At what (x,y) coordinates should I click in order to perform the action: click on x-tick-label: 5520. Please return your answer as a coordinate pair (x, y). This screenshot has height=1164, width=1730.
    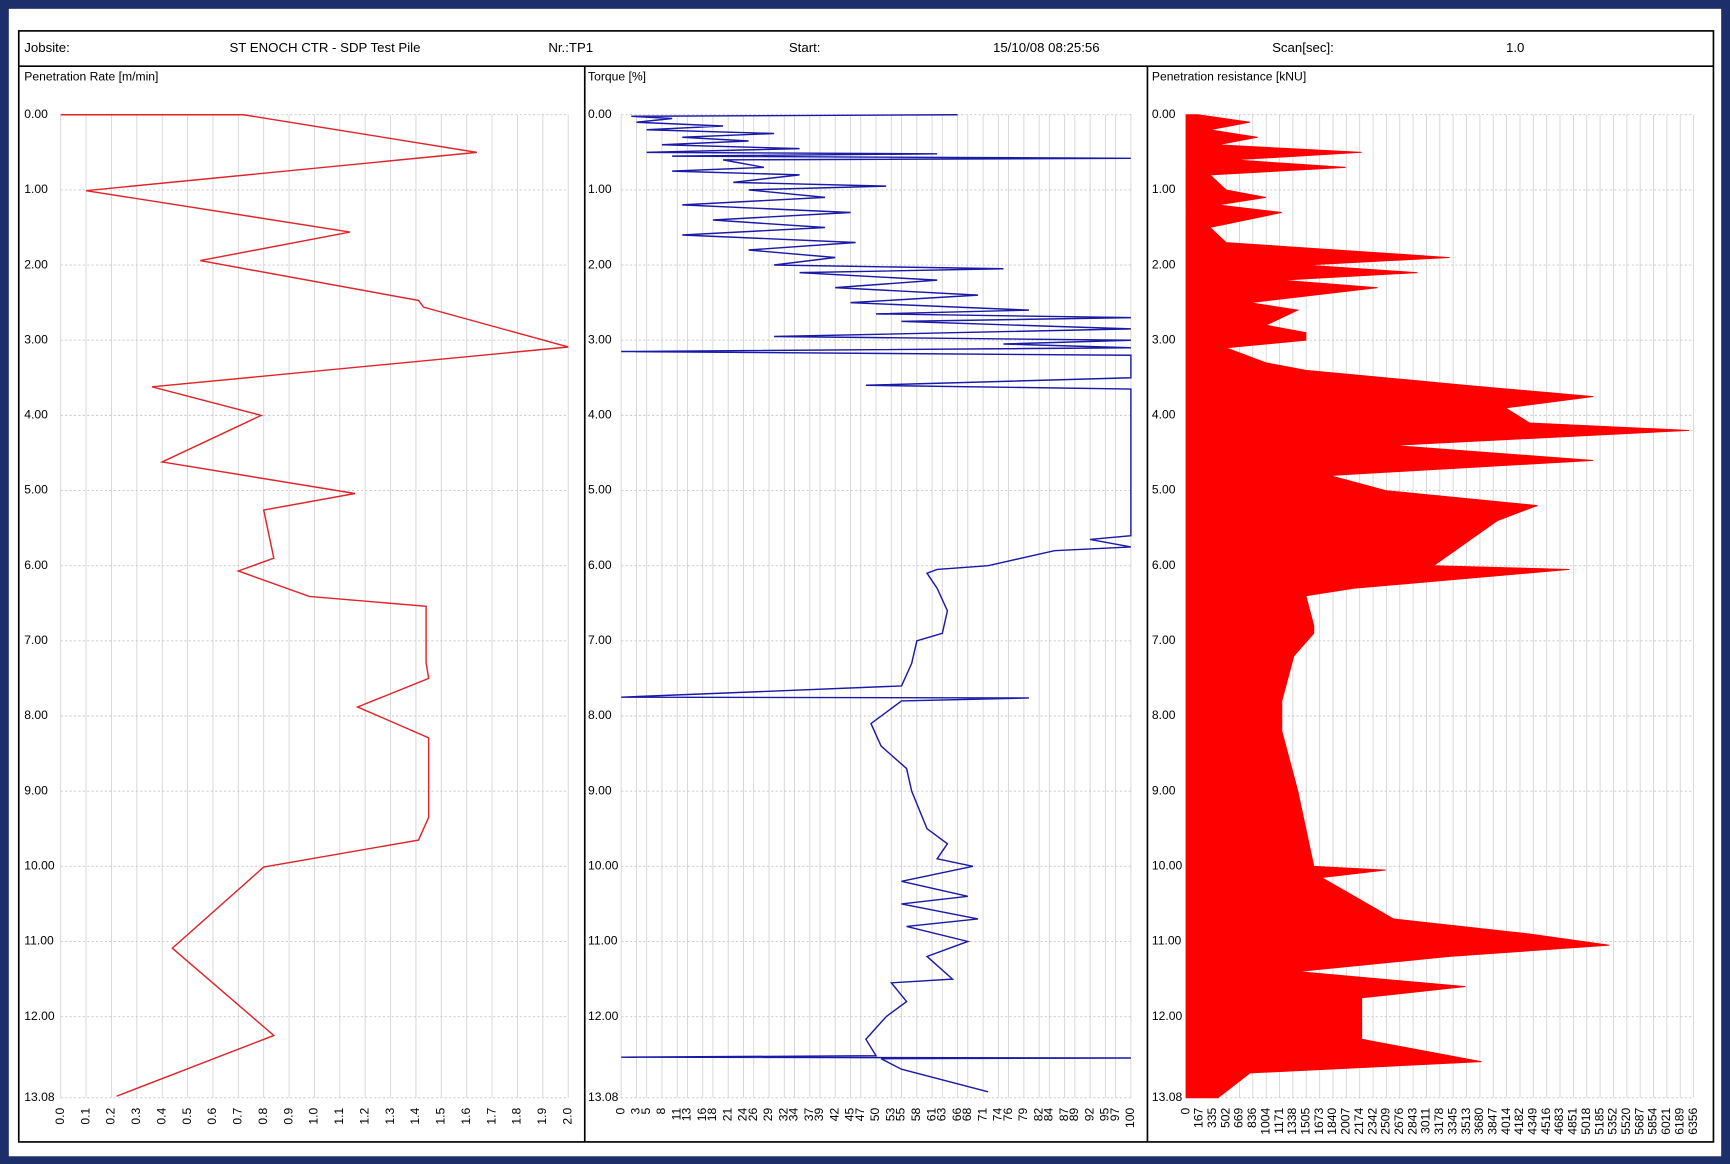
    Looking at the image, I should click on (1626, 1120).